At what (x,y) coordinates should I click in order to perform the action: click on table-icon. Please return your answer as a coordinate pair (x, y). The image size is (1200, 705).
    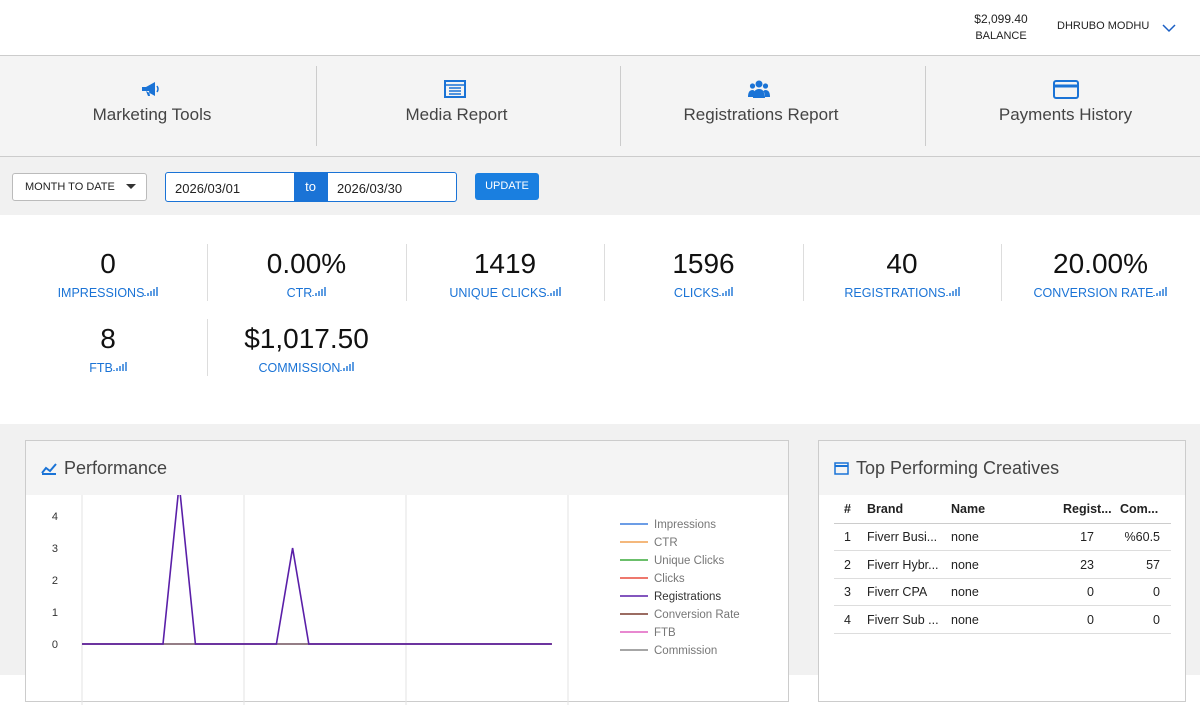
    Looking at the image, I should click on (841, 468).